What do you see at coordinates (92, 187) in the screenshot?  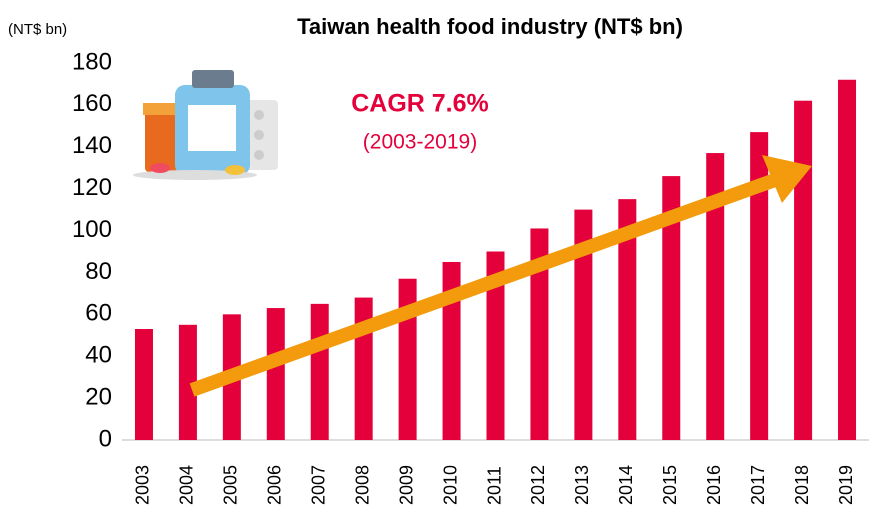 I see `y-tick-label: 120` at bounding box center [92, 187].